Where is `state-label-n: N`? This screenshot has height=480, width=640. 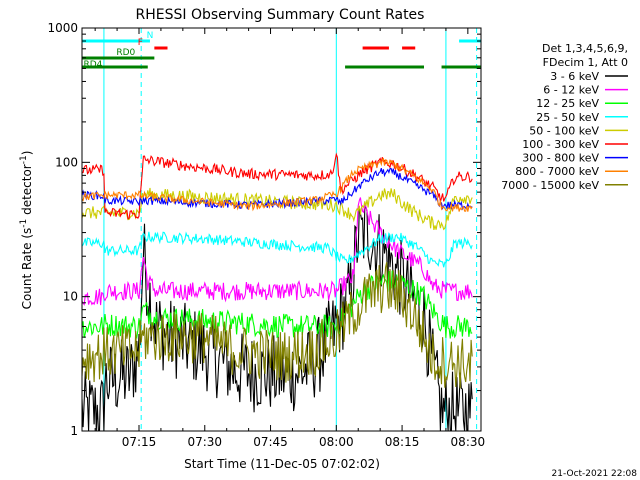 state-label-n: N is located at coordinates (150, 36).